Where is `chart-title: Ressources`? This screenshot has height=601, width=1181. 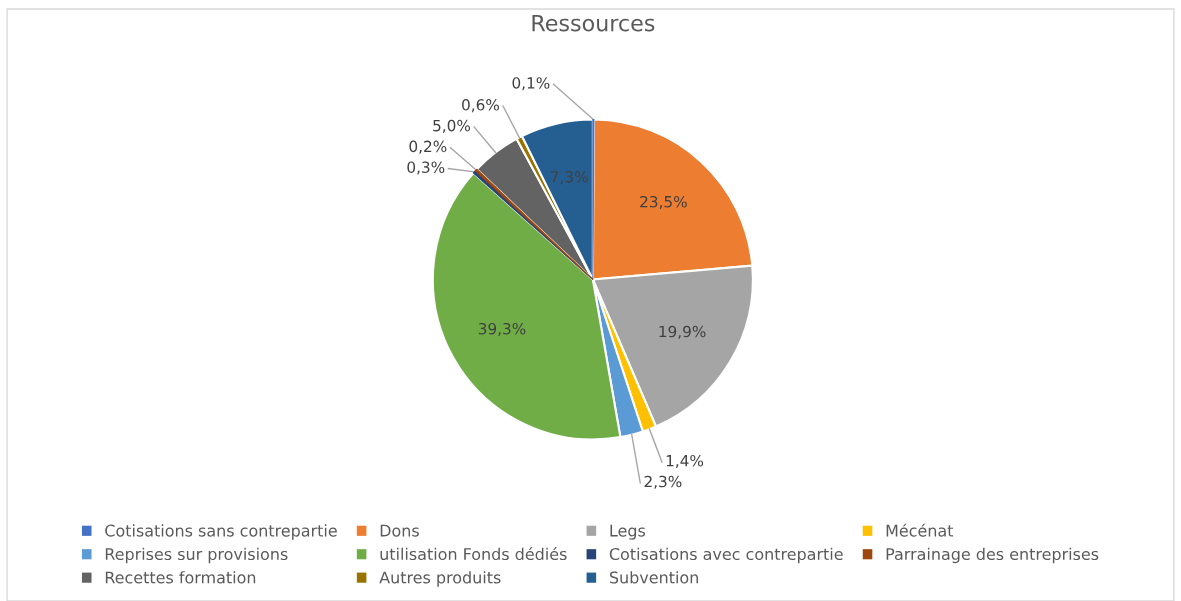 chart-title: Ressources is located at coordinates (593, 23).